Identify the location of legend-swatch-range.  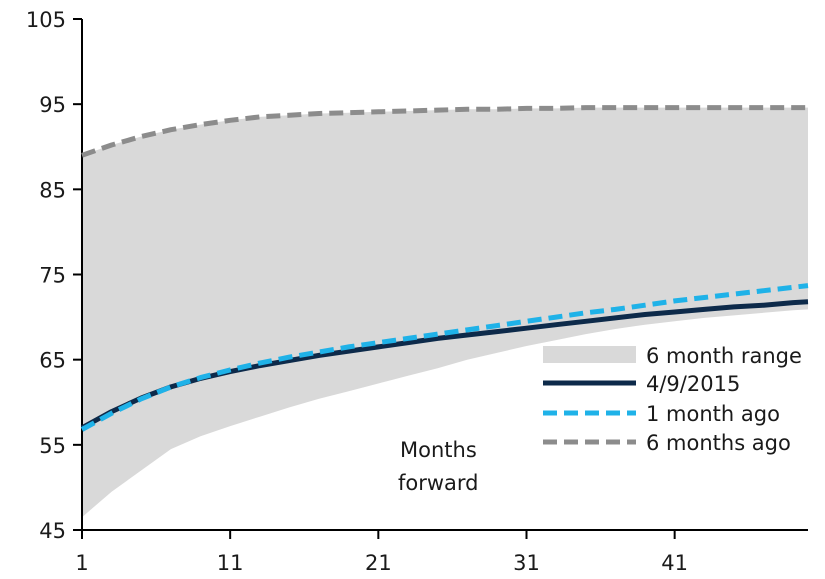
(589, 354).